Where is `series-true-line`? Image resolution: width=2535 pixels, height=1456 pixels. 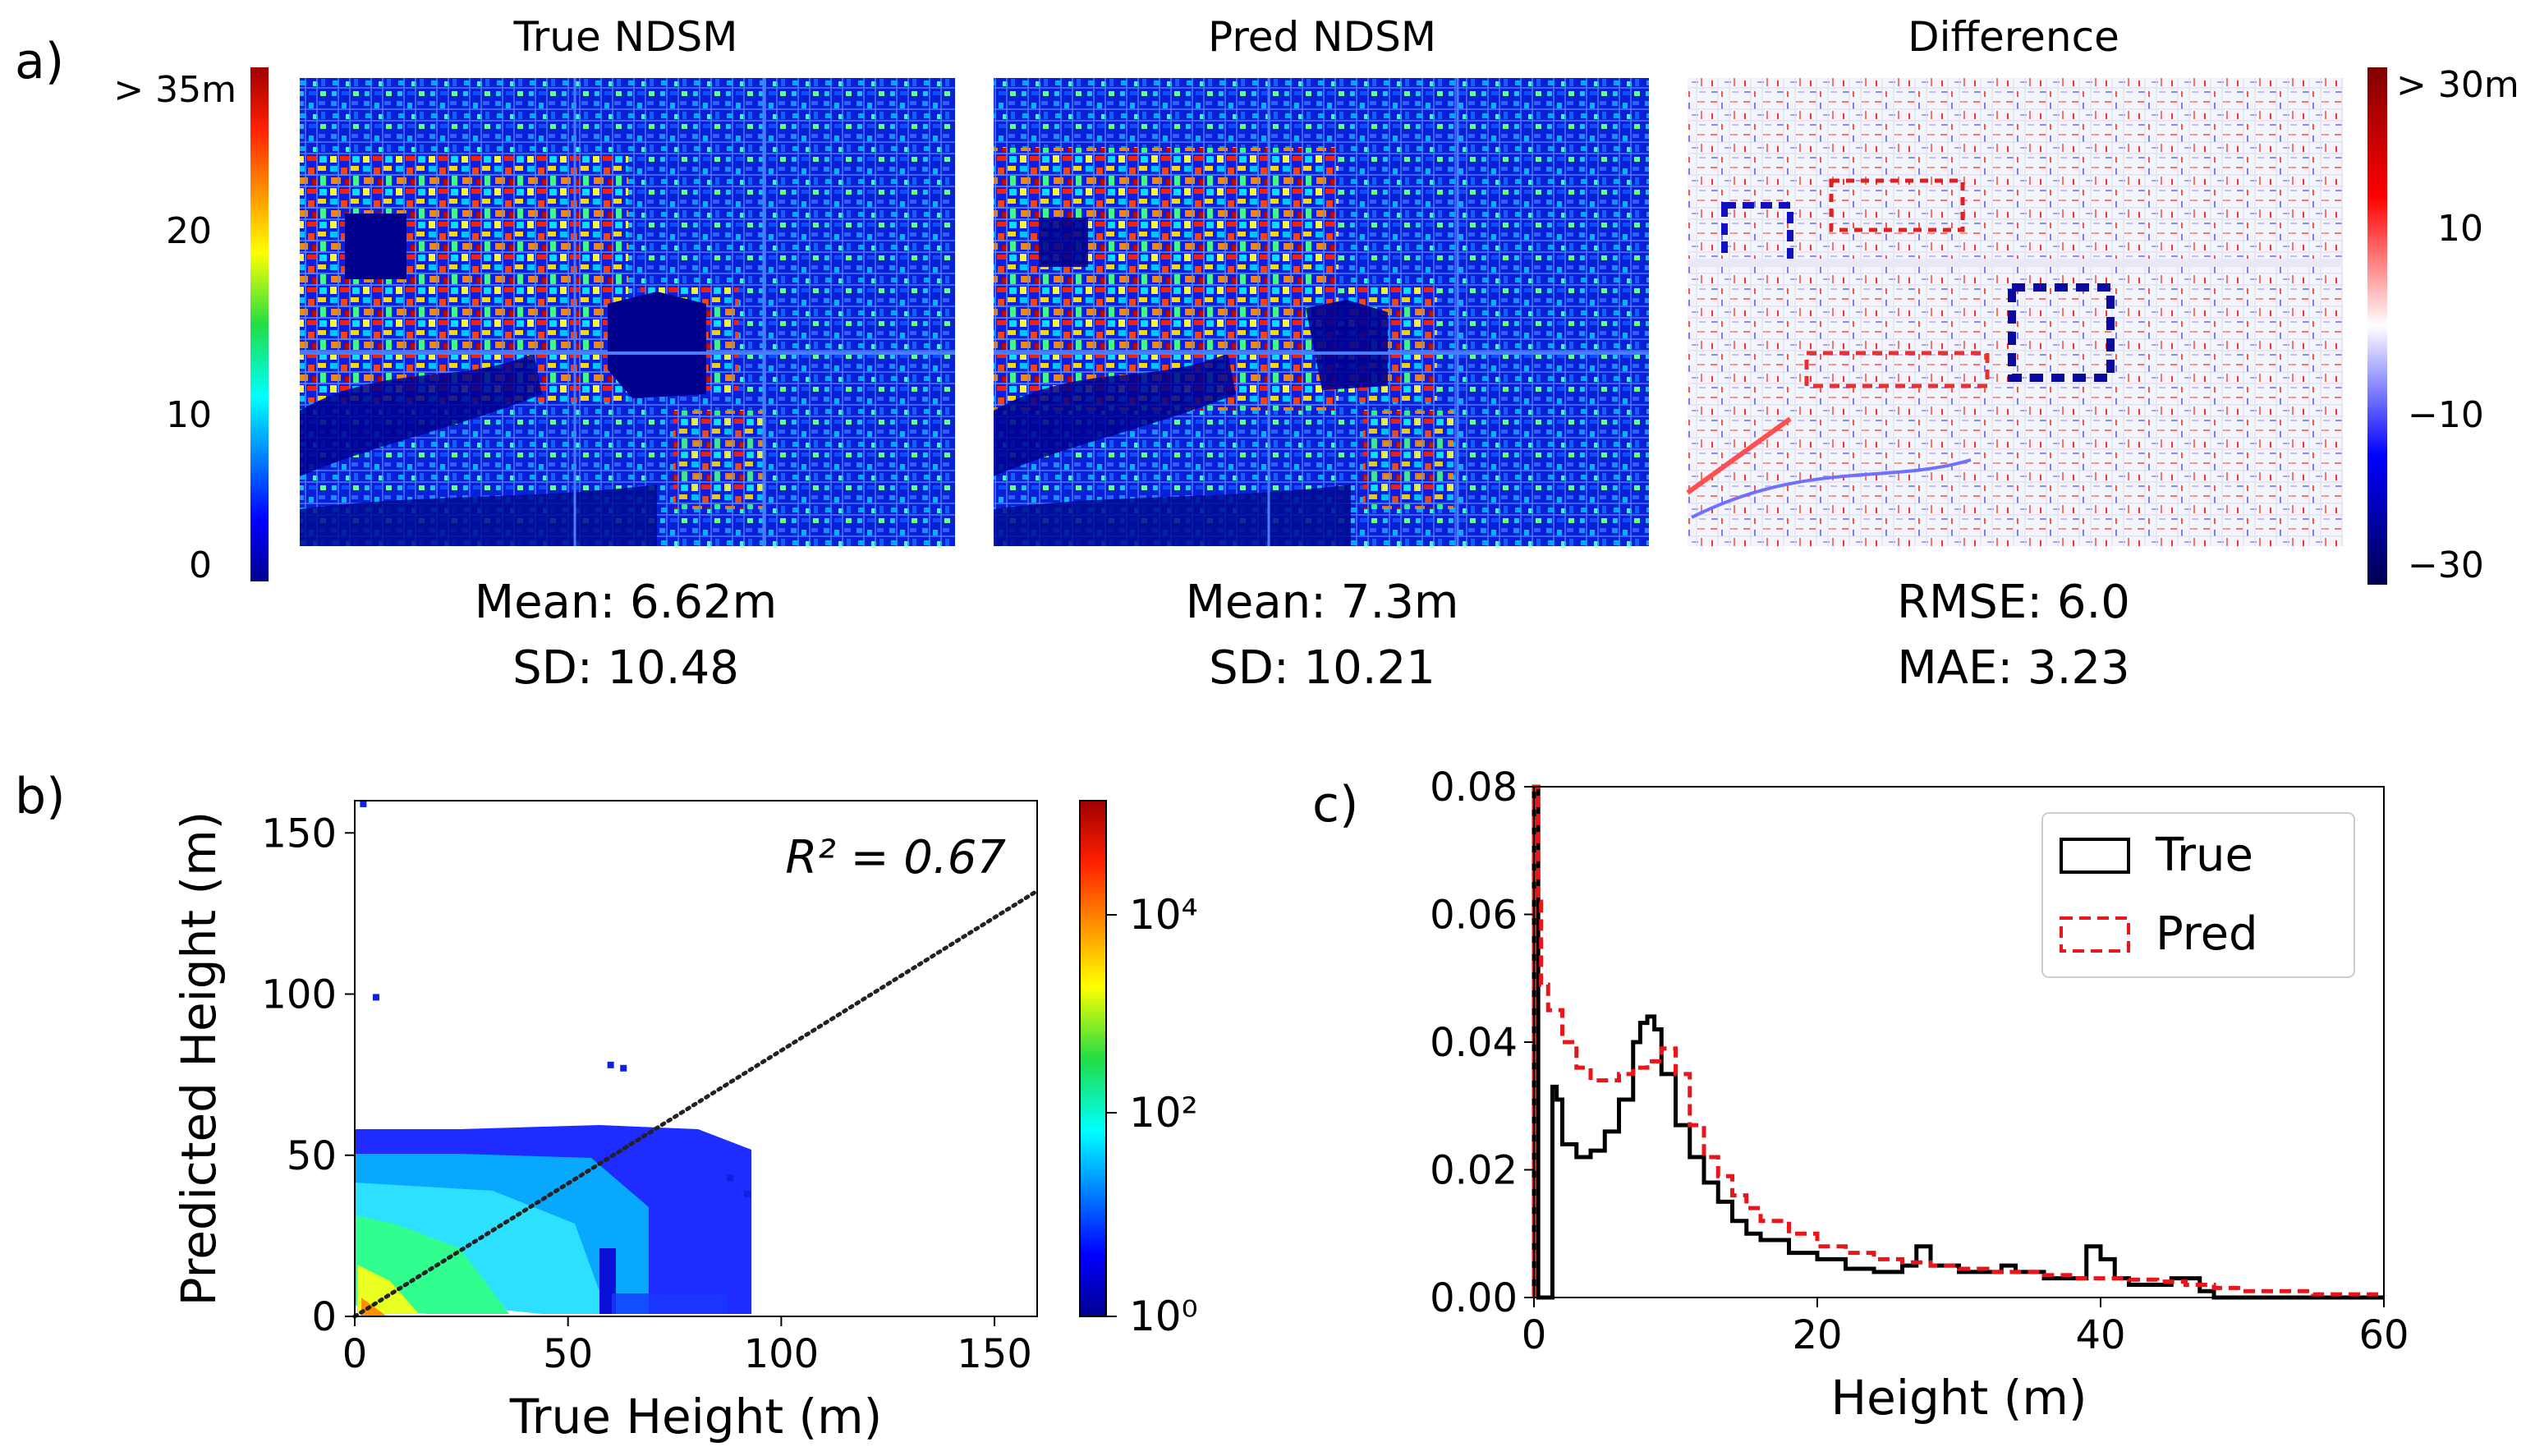 series-true-line is located at coordinates (1958, 1042).